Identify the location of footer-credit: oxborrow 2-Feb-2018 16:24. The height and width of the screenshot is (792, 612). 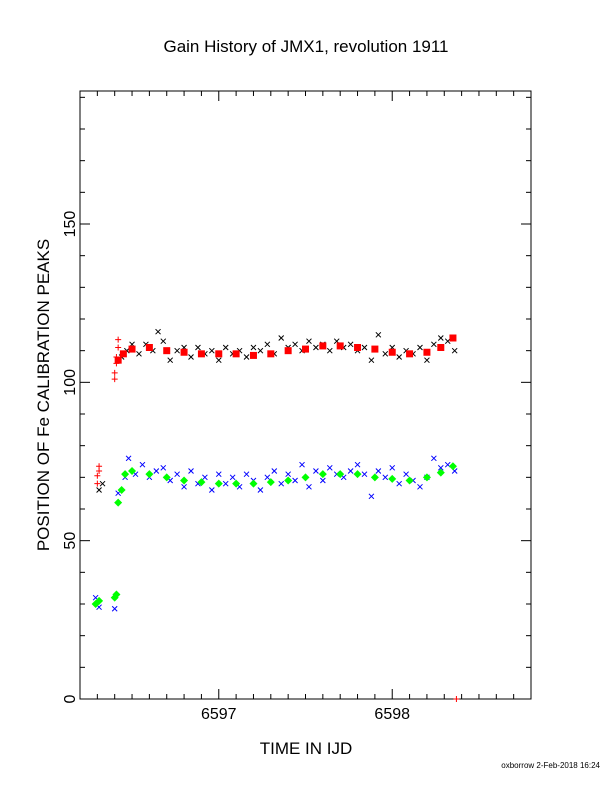
(550, 765).